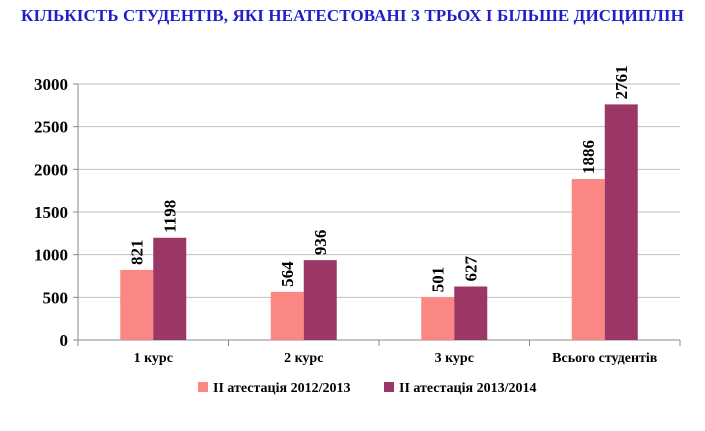 The height and width of the screenshot is (431, 705). Describe the element at coordinates (438, 280) in the screenshot. I see `data-label: 501` at that location.